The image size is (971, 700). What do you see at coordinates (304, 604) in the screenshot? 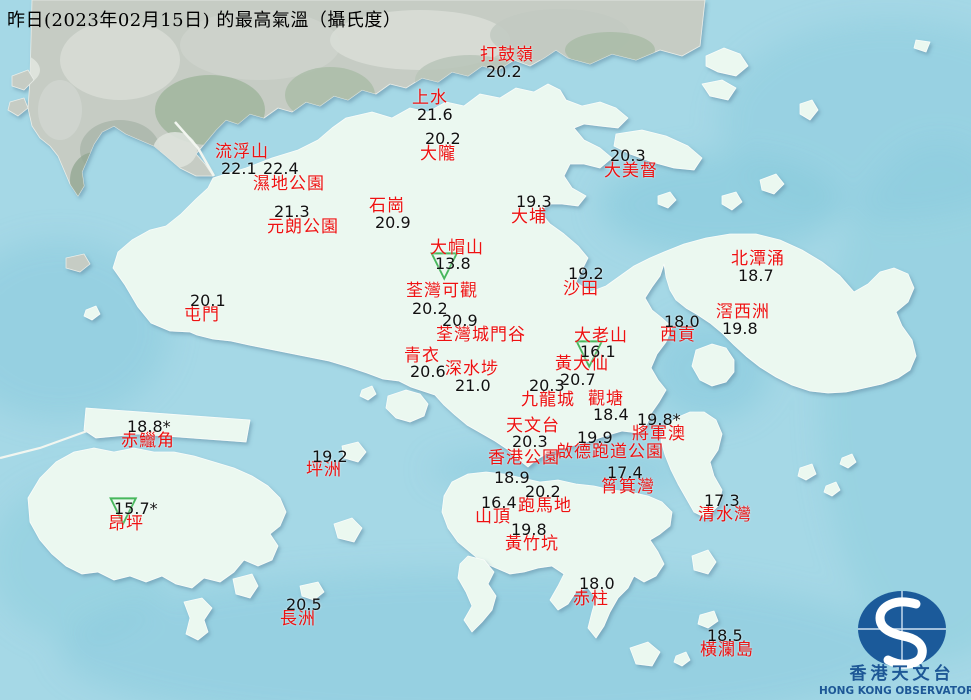
I see `station-max-temperature-value: 20.5` at bounding box center [304, 604].